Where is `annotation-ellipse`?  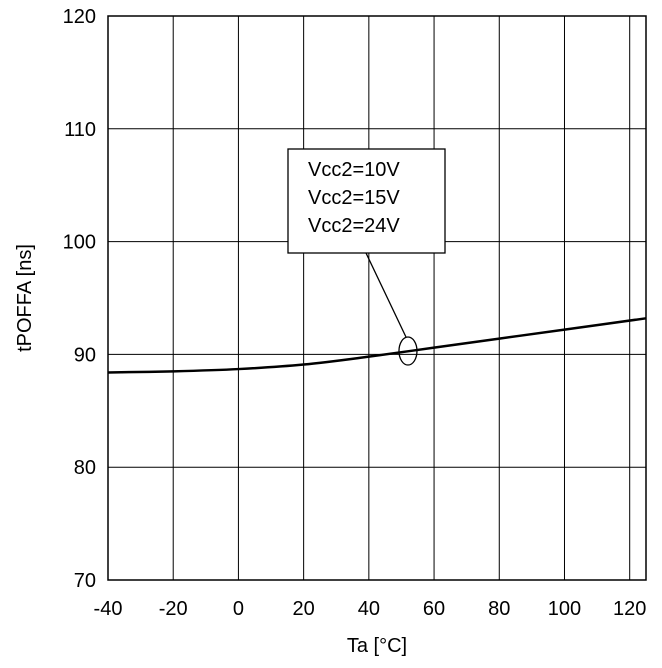 annotation-ellipse is located at coordinates (408, 351).